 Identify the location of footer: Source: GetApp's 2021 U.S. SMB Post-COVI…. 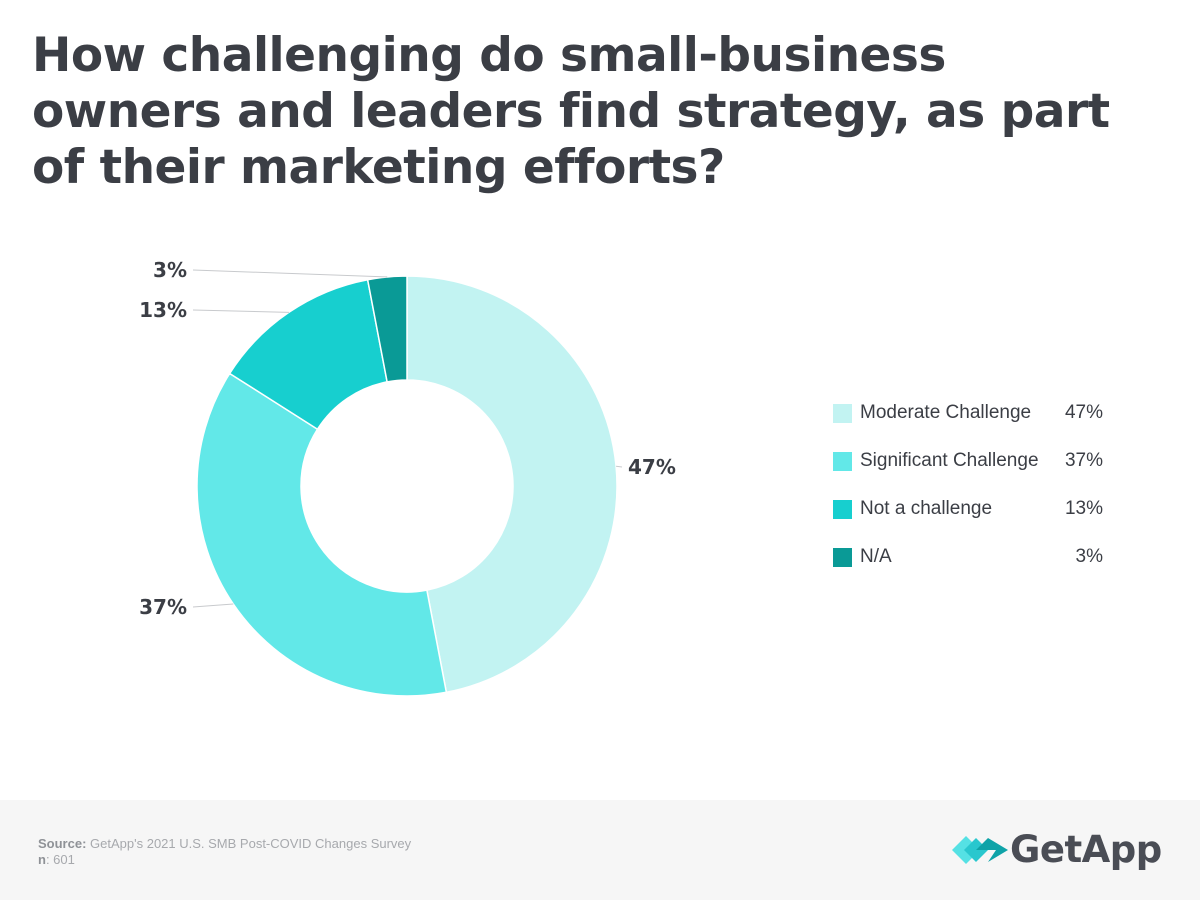
(600, 850).